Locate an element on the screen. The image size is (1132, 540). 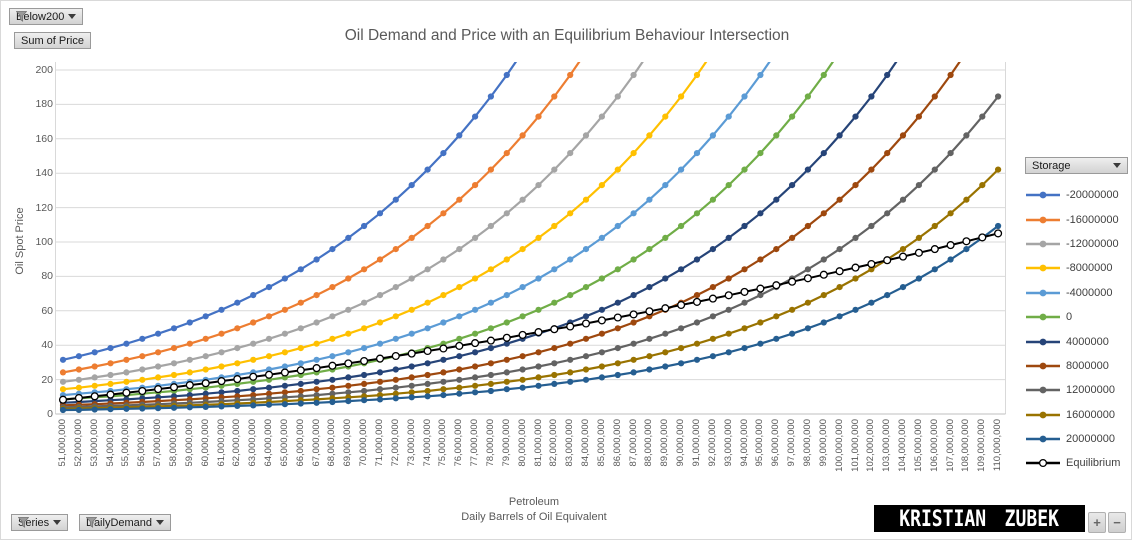
watermark-text: KRISTIAN ZUBEK is located at coordinates (979, 518).